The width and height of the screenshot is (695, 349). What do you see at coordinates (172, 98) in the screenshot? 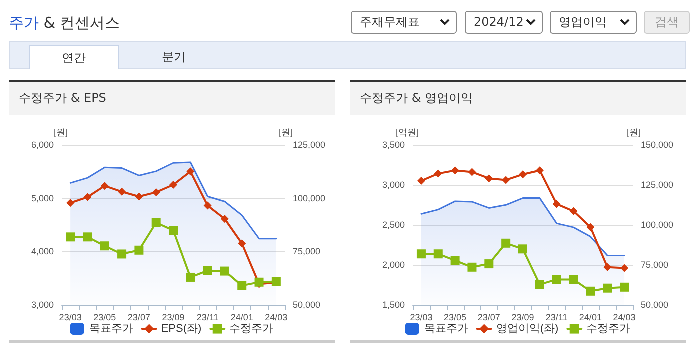
I see `chart-title: 수정주가 & EPS` at bounding box center [172, 98].